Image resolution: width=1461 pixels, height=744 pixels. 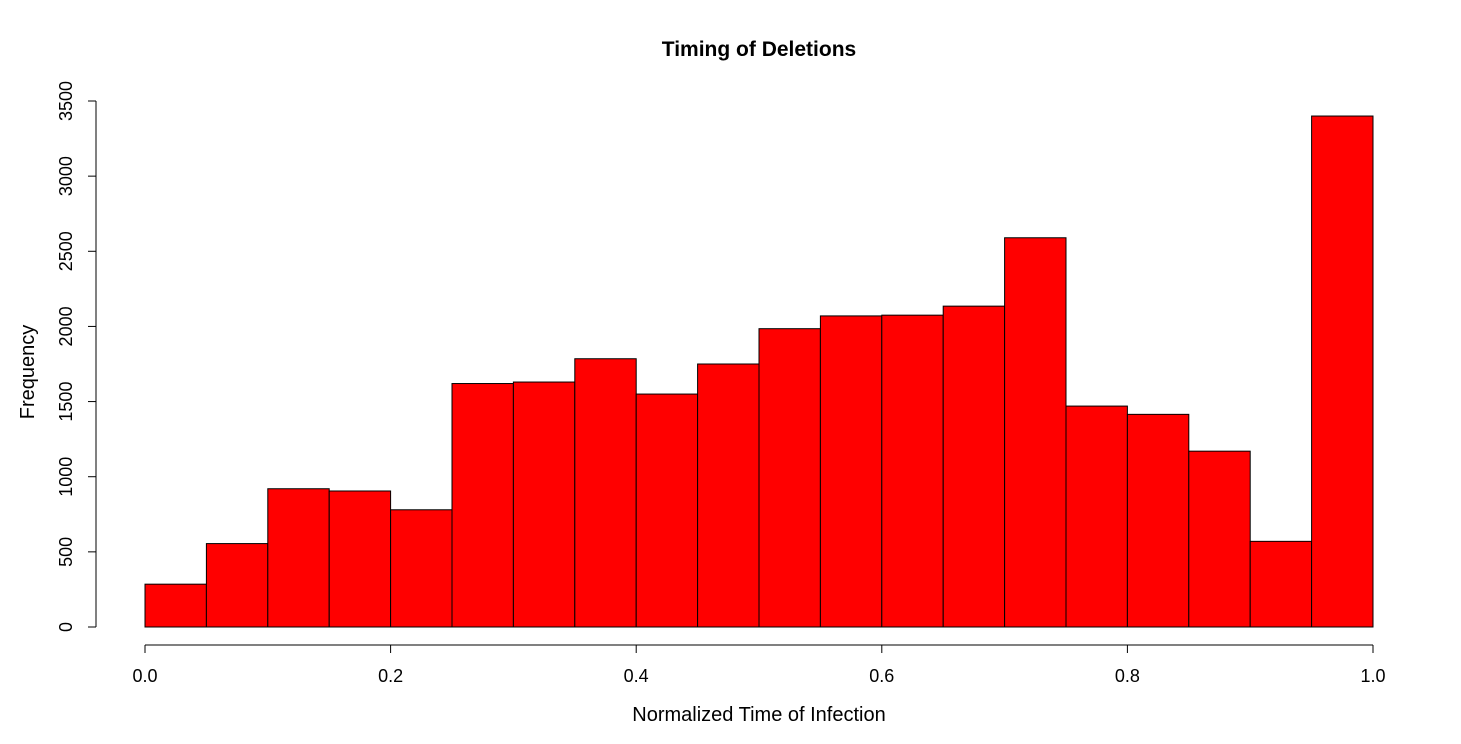 I want to click on chart-title: Timing of Deletions, so click(x=759, y=49).